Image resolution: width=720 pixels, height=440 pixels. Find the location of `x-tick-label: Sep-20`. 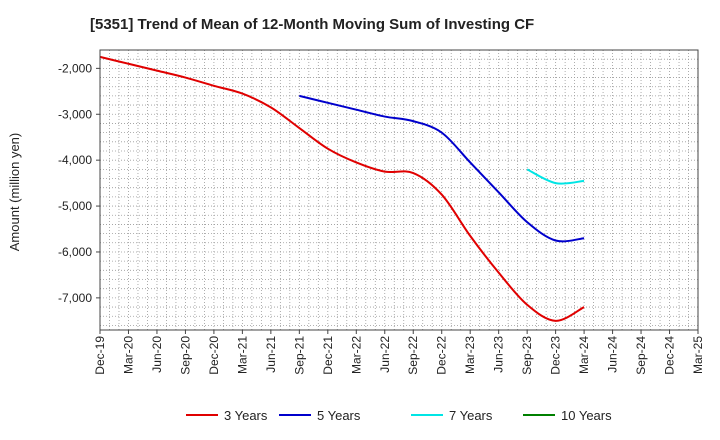

x-tick-label: Sep-20 is located at coordinates (185, 355).